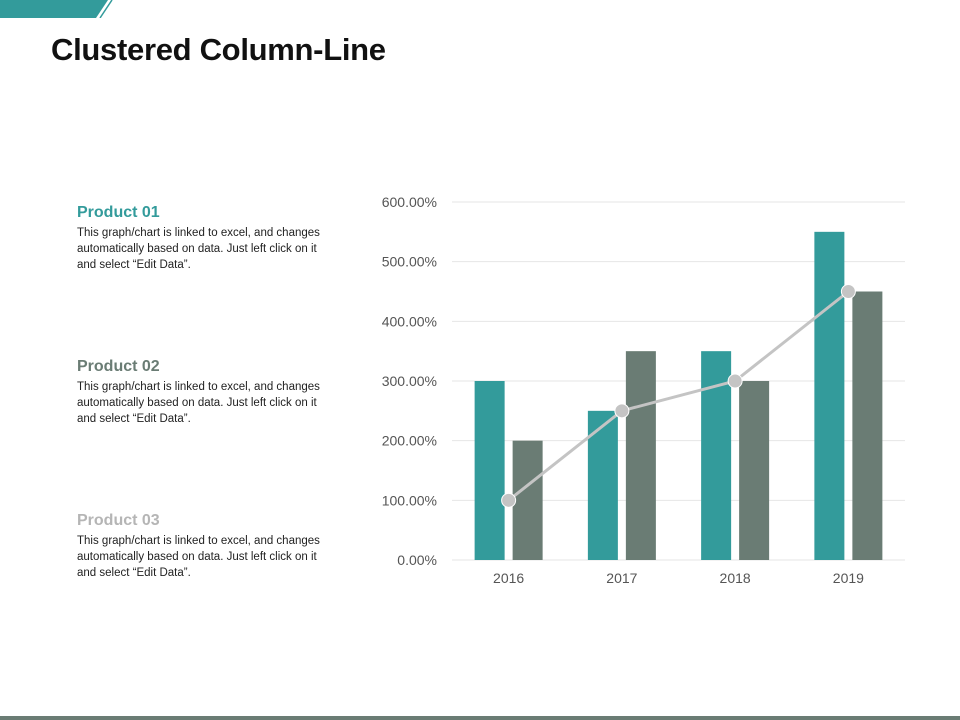 The width and height of the screenshot is (960, 720). Describe the element at coordinates (509, 500) in the screenshot. I see `line-point-2016` at that location.